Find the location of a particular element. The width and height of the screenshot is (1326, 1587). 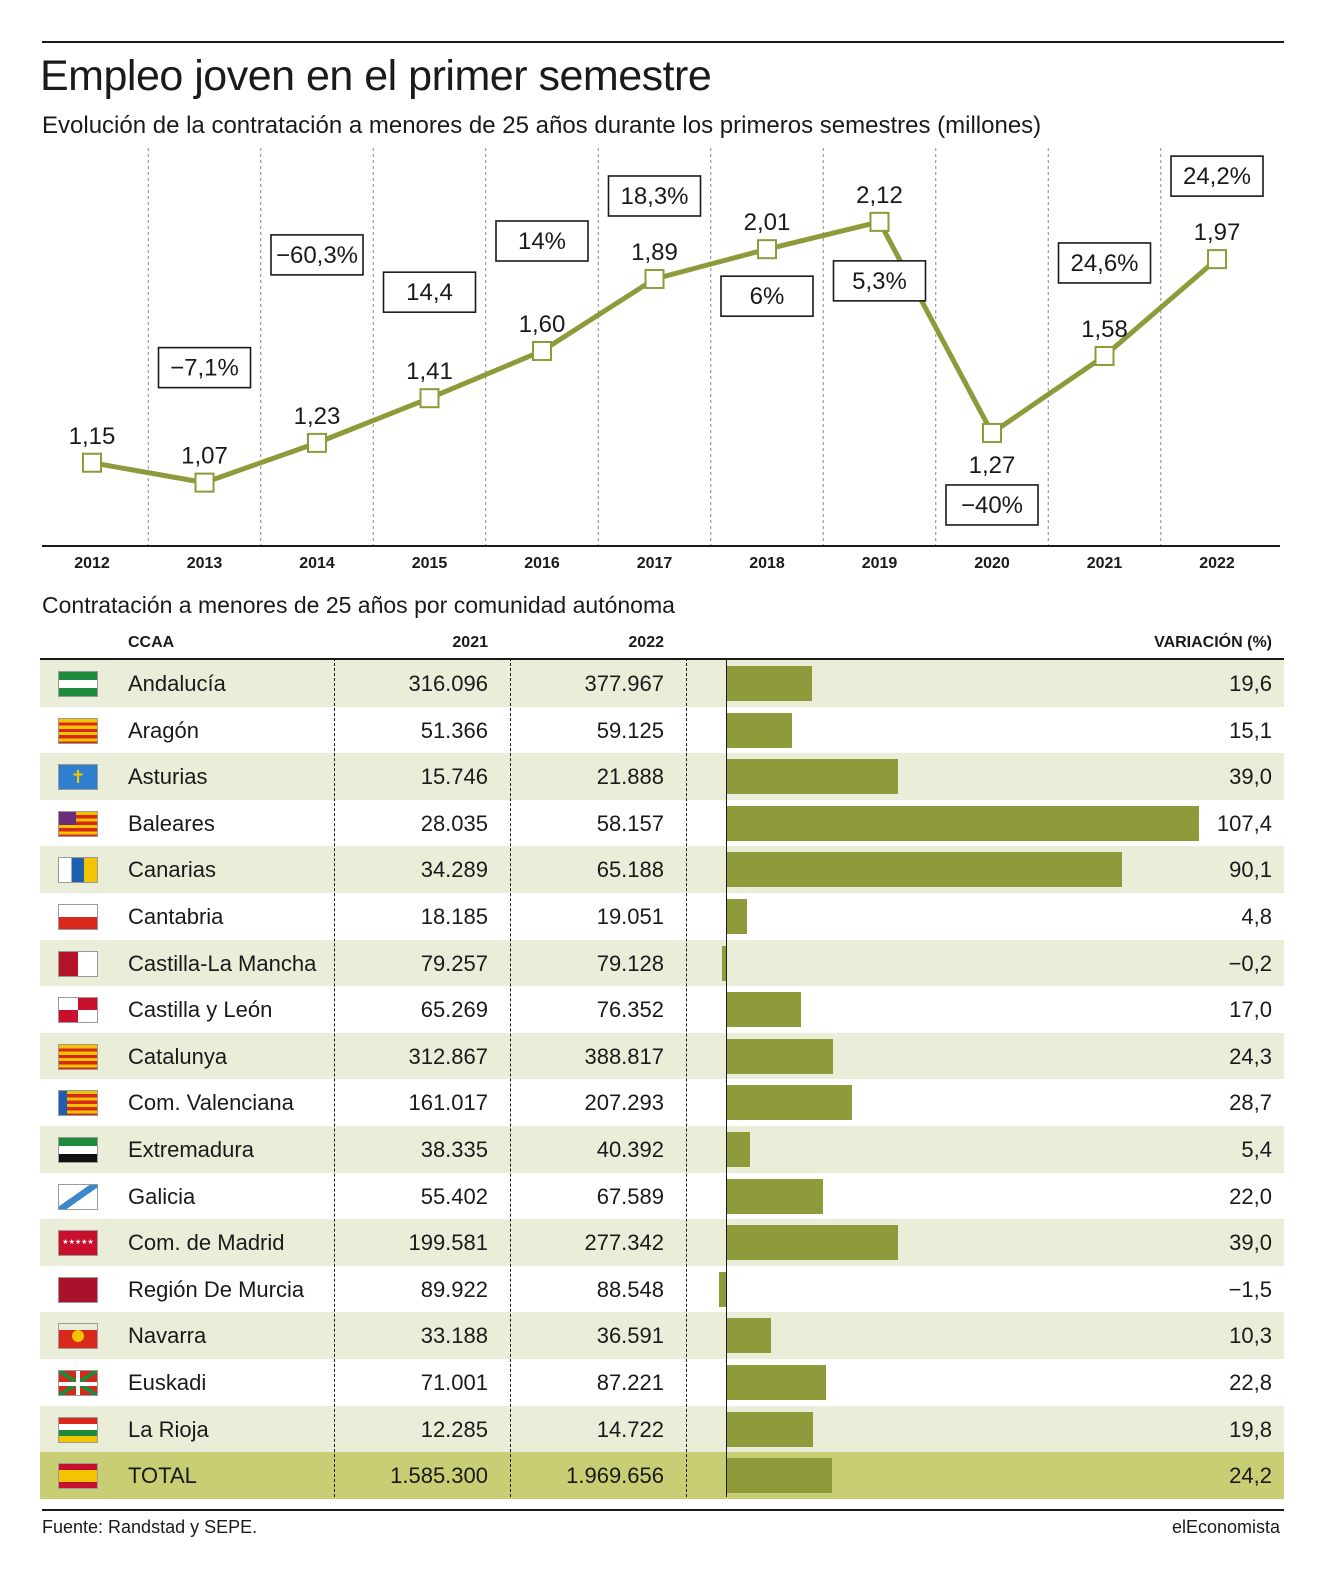

value-2021: 65.269 is located at coordinates (454, 1010).